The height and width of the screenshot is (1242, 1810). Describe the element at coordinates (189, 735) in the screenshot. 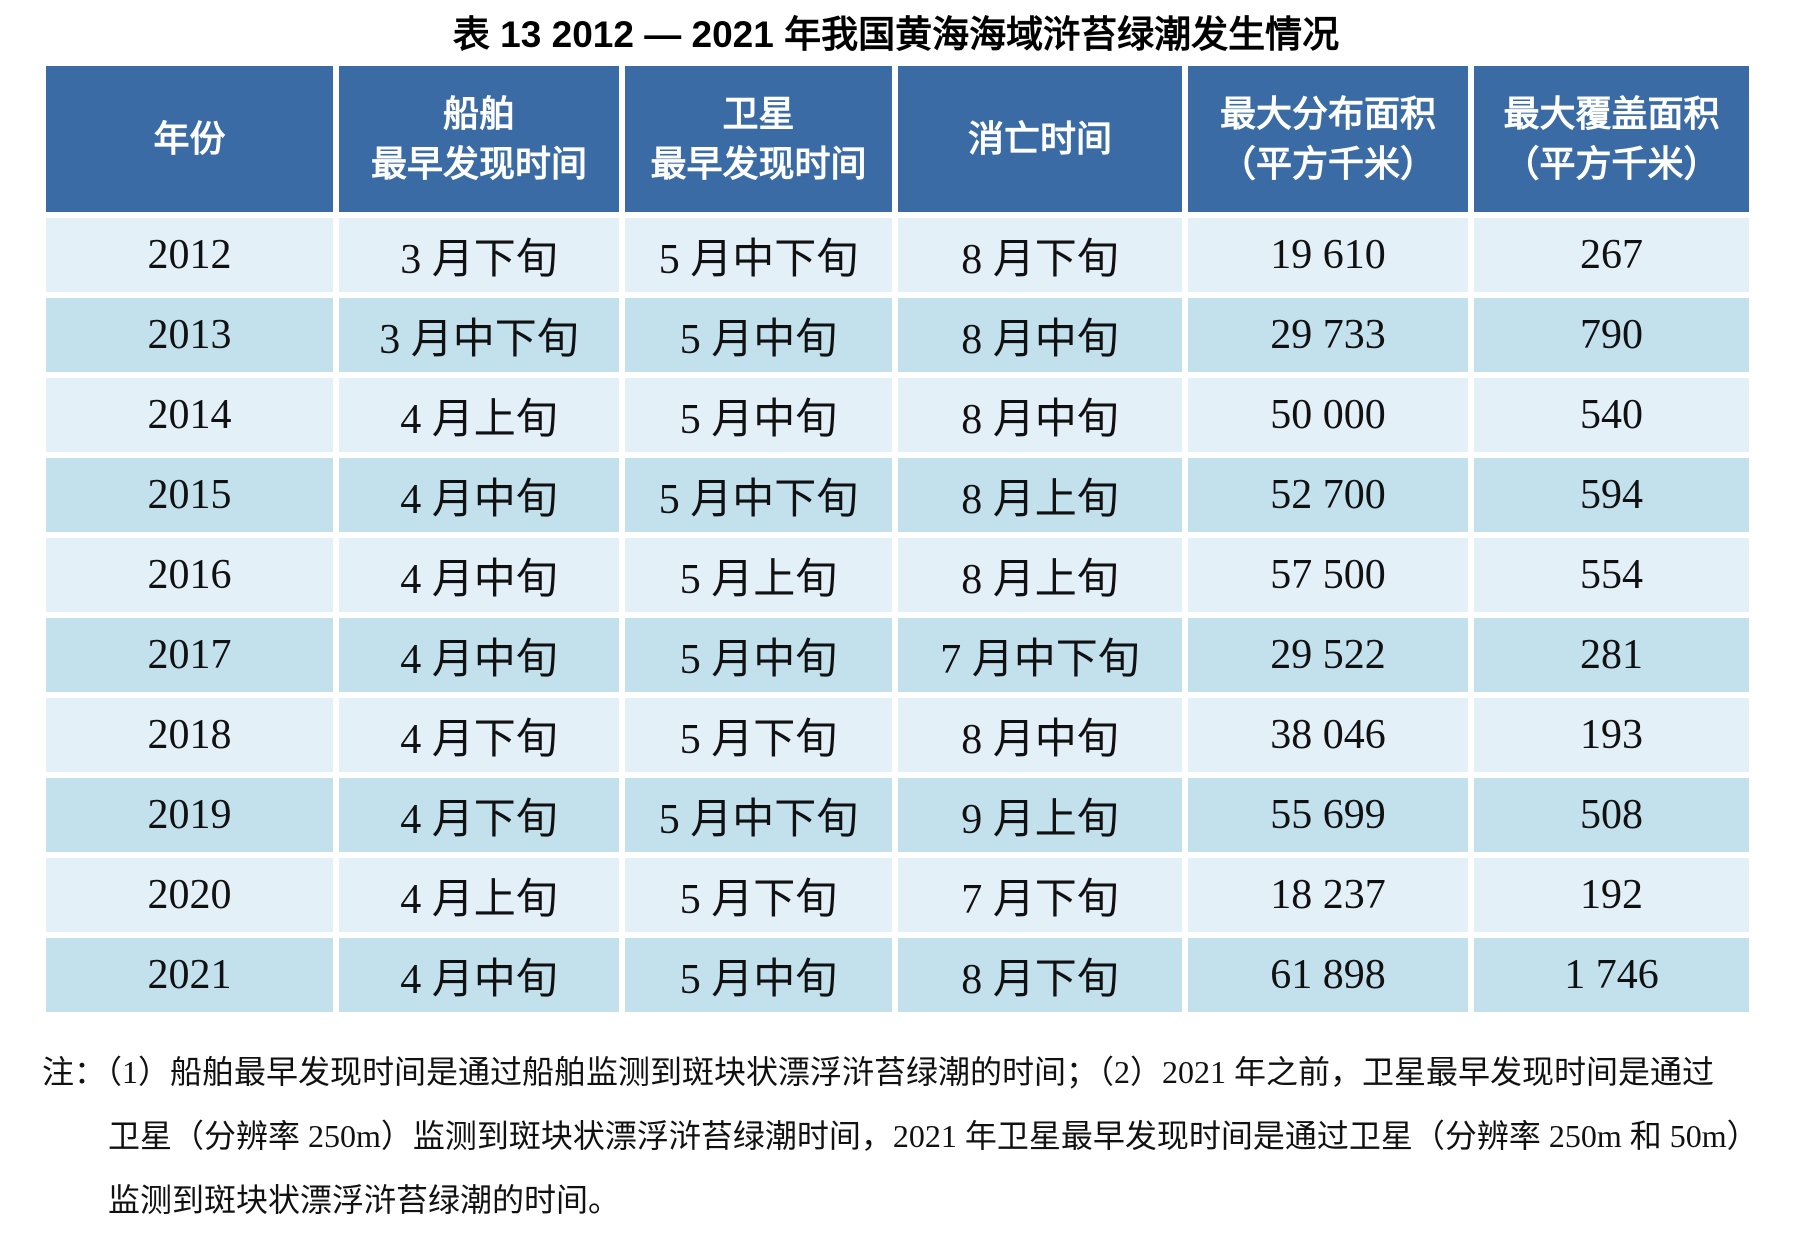

I see `cell-year: 2018` at that location.